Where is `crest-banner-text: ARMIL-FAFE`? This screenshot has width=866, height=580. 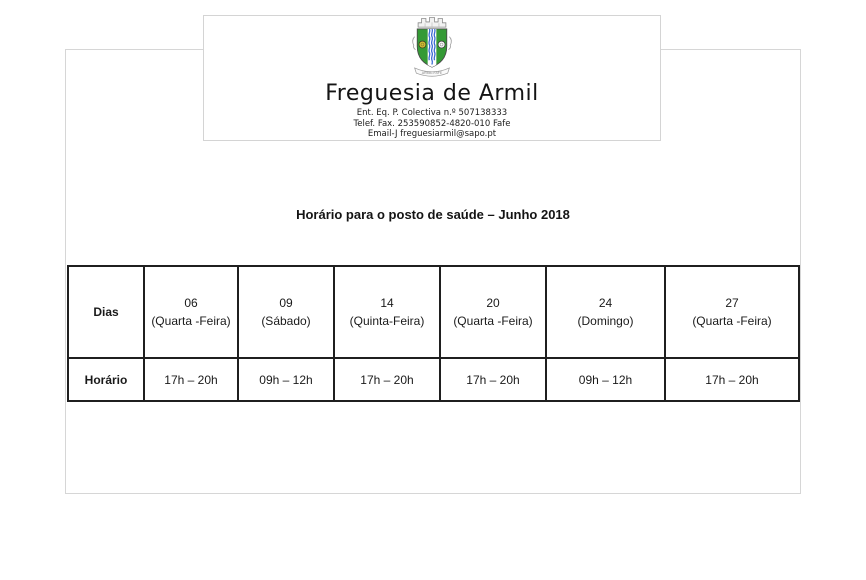 crest-banner-text: ARMIL-FAFE is located at coordinates (432, 73).